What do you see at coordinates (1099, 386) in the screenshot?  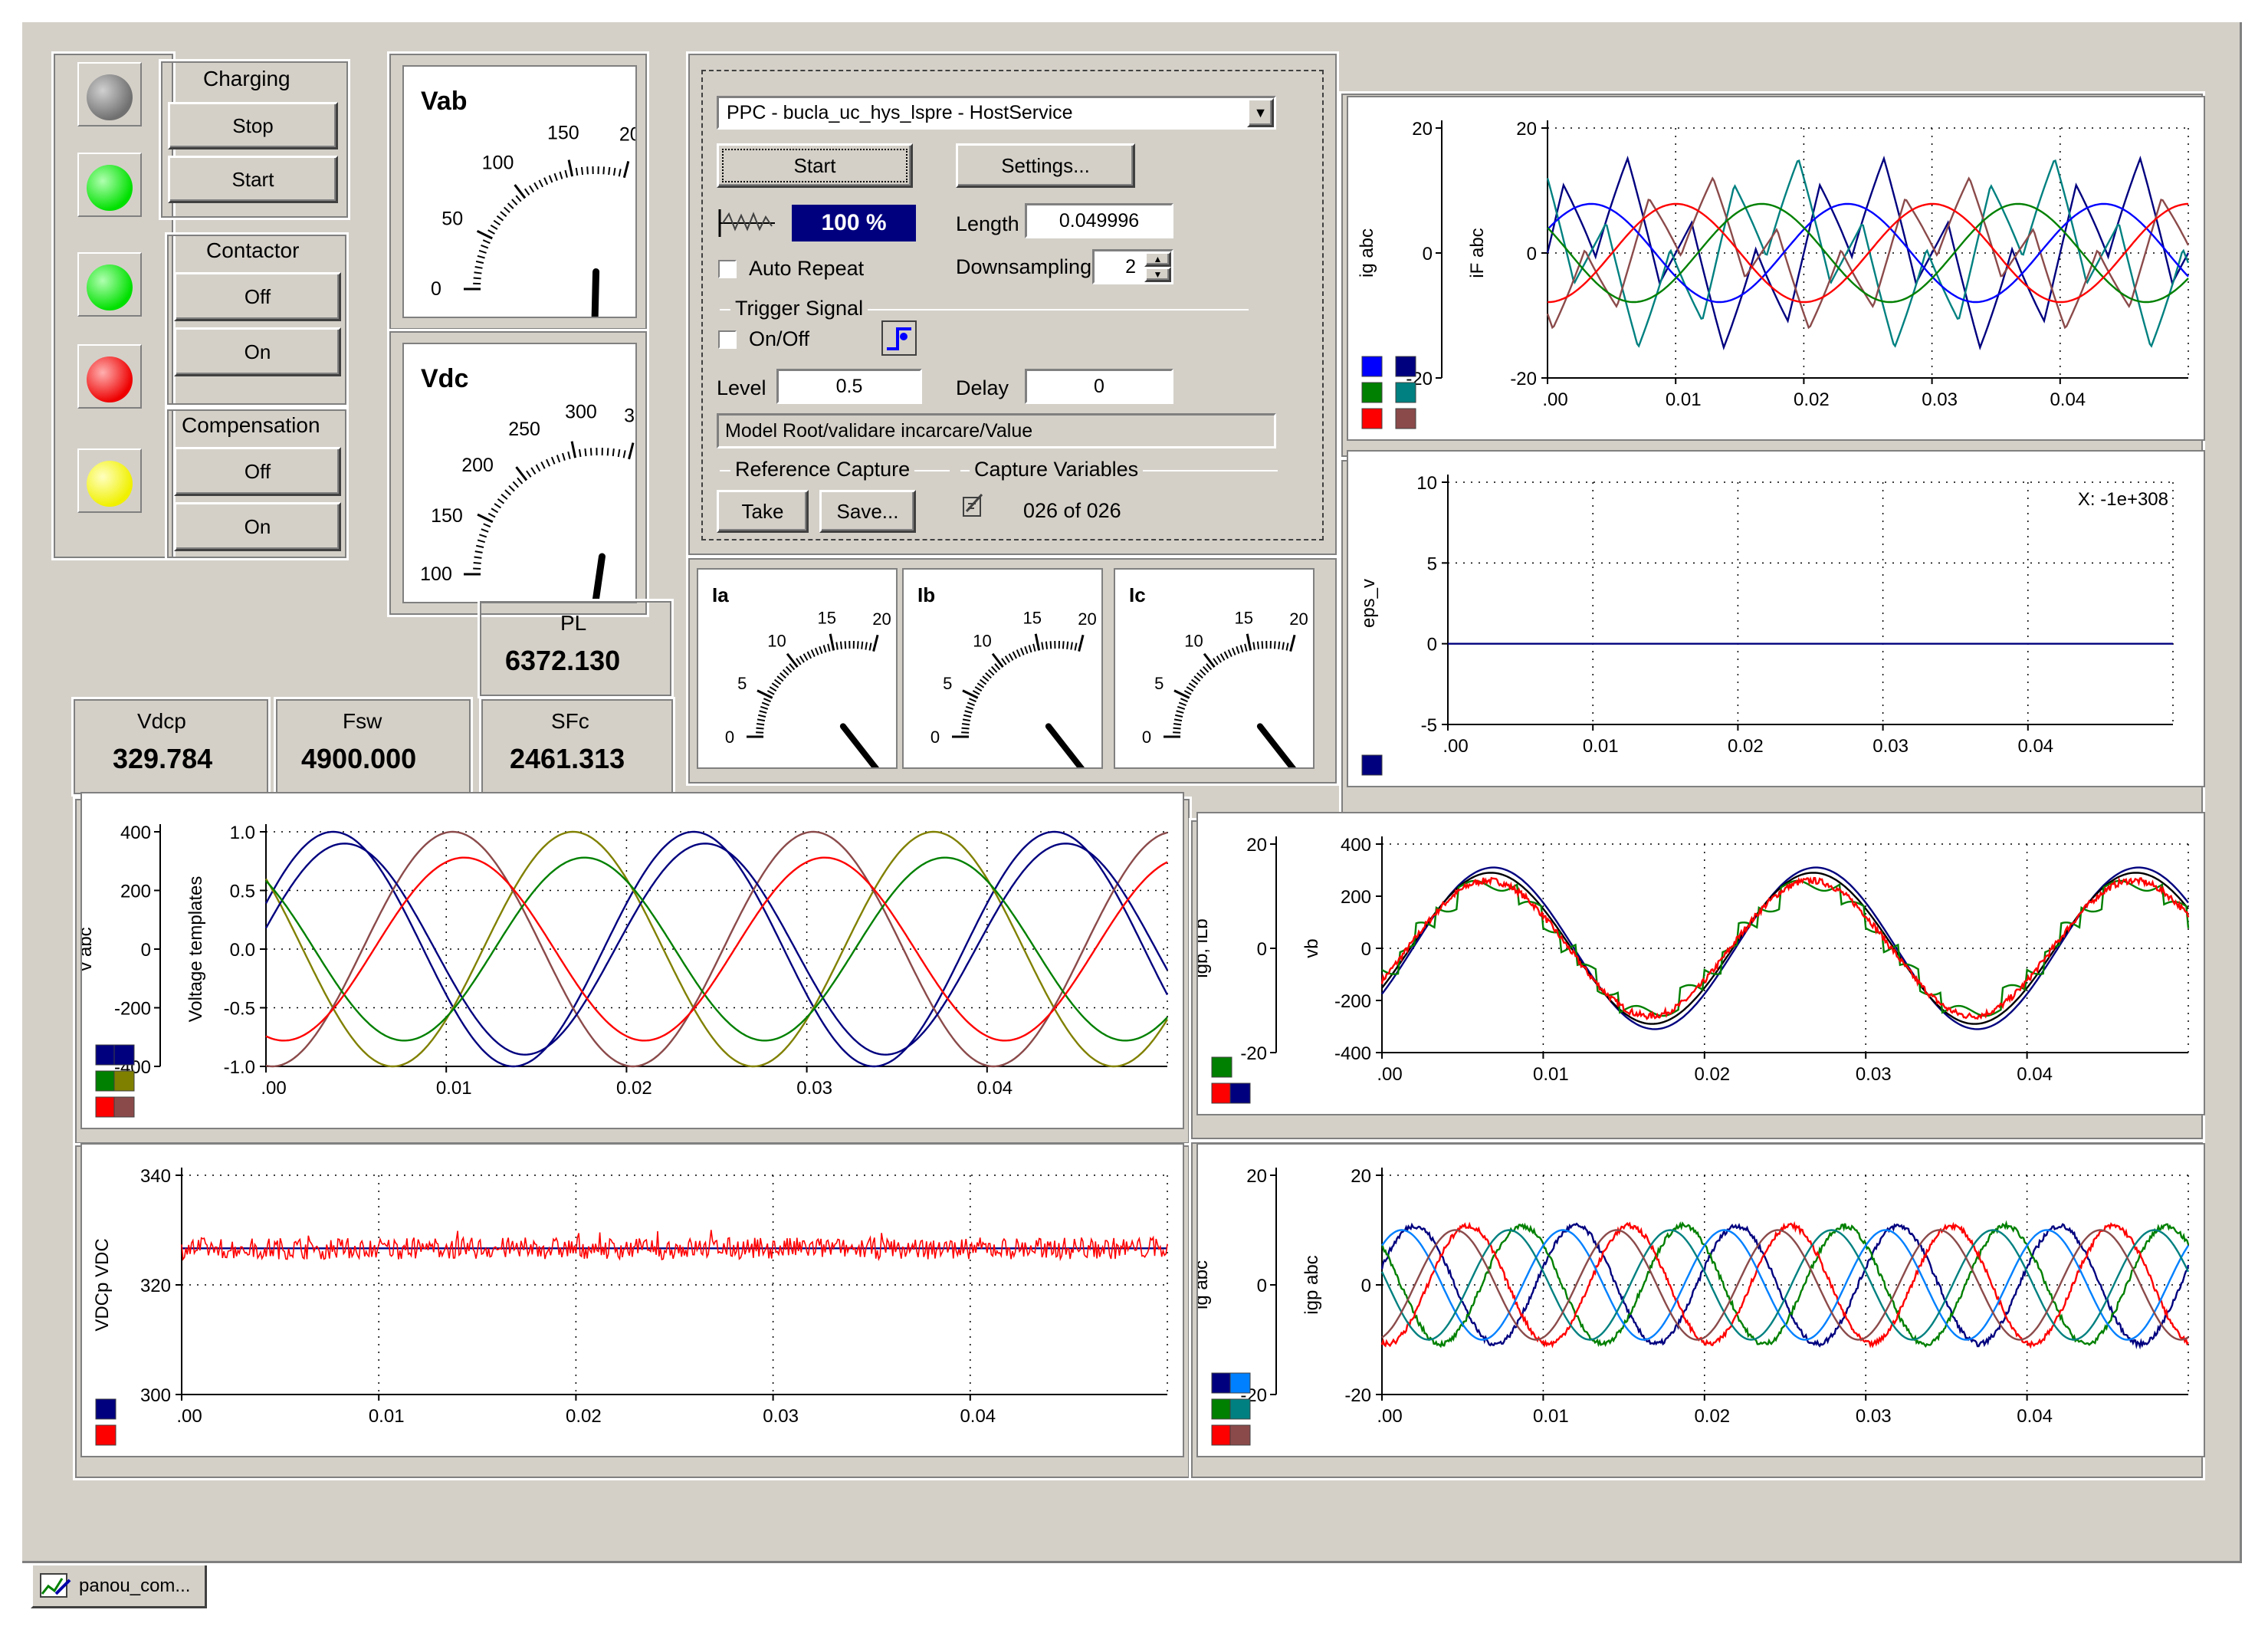 I see `delay-input: 0` at bounding box center [1099, 386].